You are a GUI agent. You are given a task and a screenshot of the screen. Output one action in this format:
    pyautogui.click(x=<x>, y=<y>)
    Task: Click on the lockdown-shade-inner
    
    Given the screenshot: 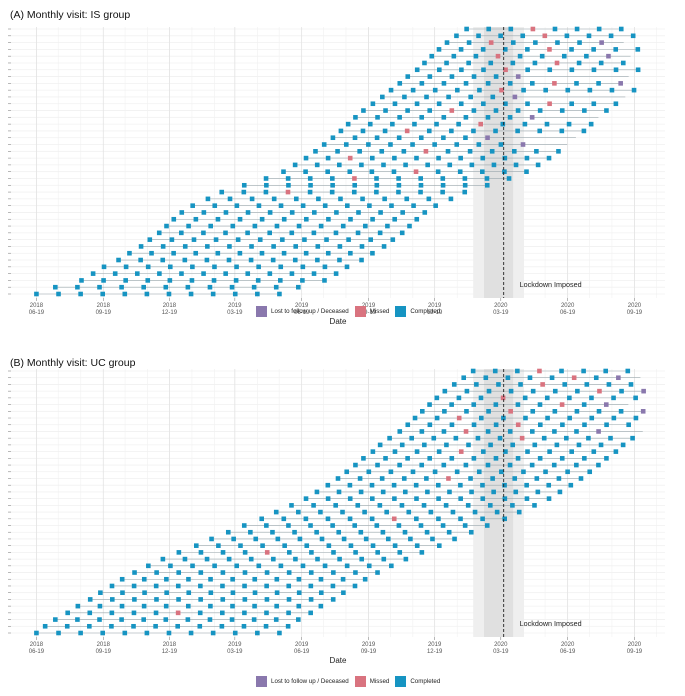 What is the action you would take?
    pyautogui.click(x=499, y=503)
    